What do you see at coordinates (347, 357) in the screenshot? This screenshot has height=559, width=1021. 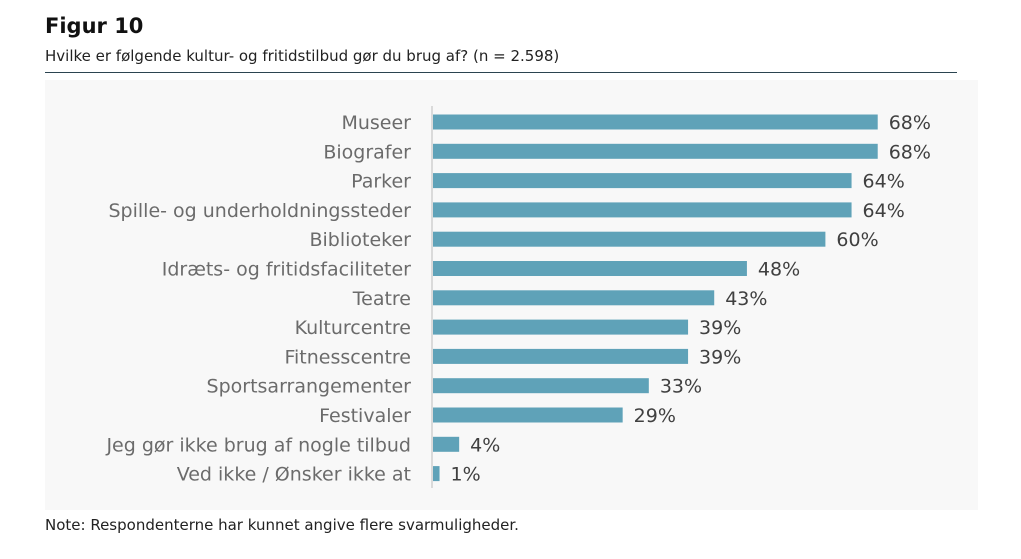 I see `category-label: Fitnesscentre` at bounding box center [347, 357].